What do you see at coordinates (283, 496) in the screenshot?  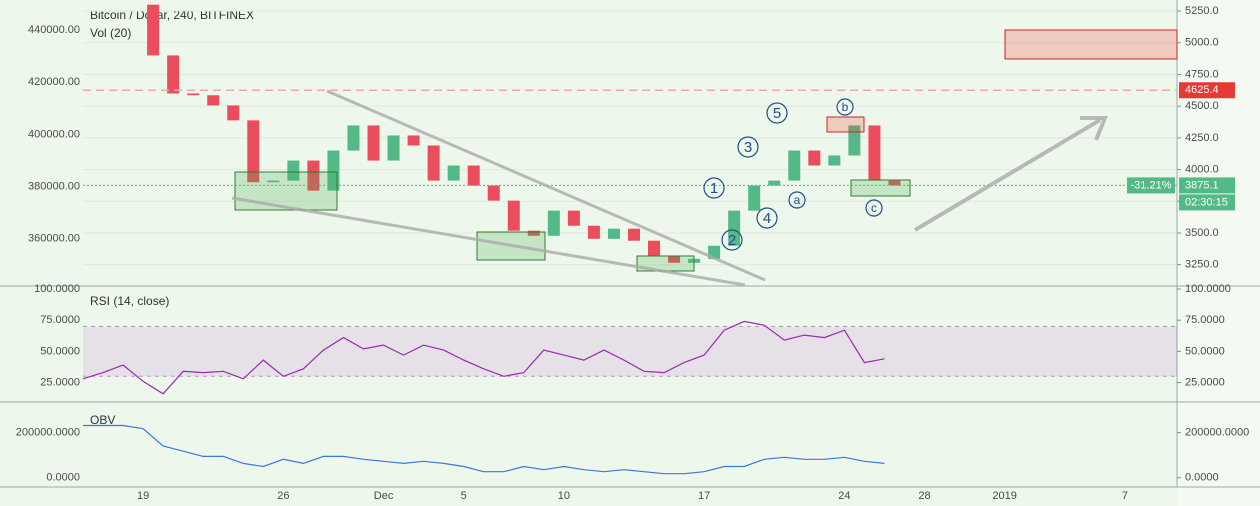 I see `x-tick-label: 26` at bounding box center [283, 496].